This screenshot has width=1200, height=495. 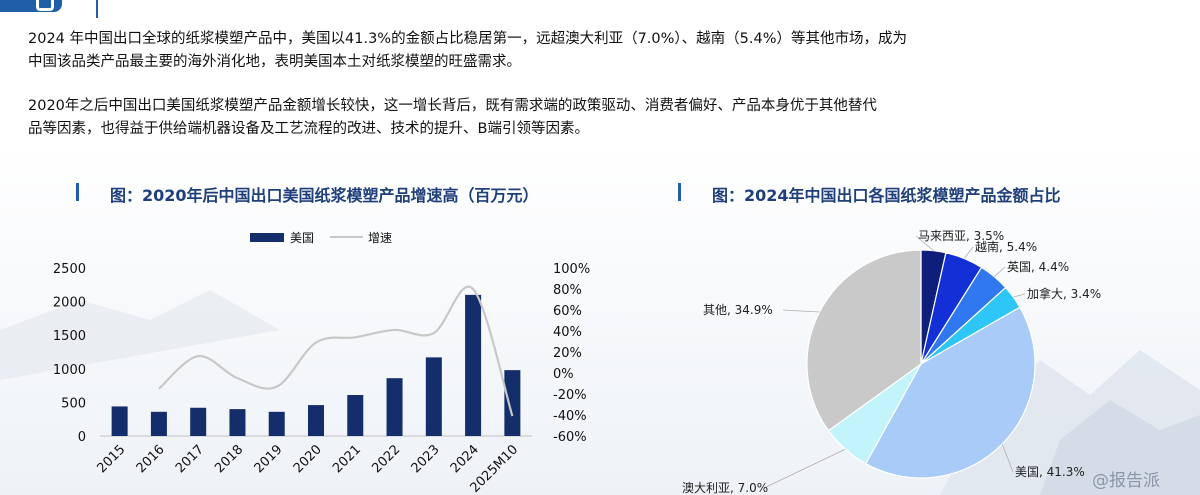 I want to click on pie-label-2: 英国, 4.4%, so click(x=1038, y=267).